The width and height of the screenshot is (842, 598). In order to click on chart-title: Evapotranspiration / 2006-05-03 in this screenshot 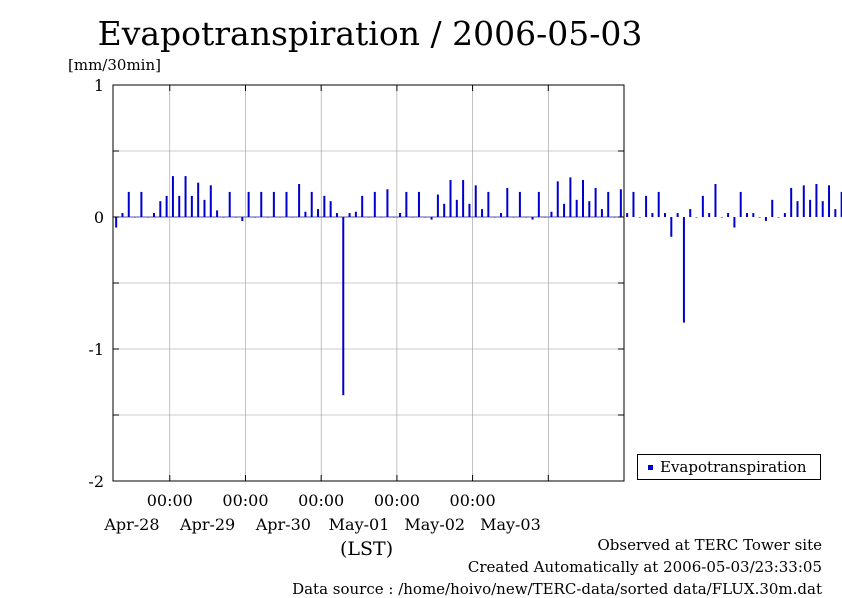, I will do `click(370, 33)`.